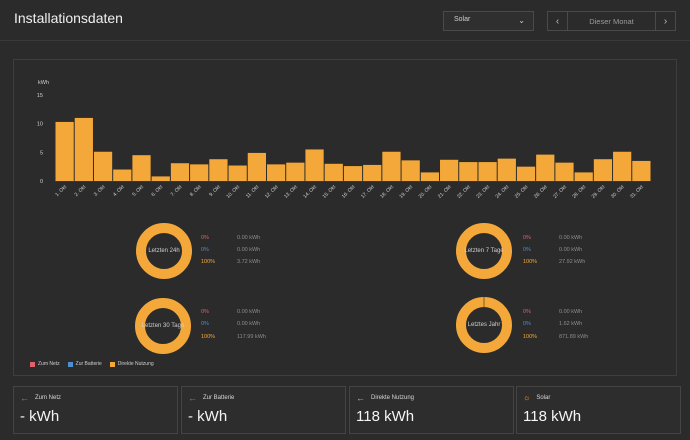 This screenshot has width=690, height=440. I want to click on sun-icon: ☼, so click(527, 397).